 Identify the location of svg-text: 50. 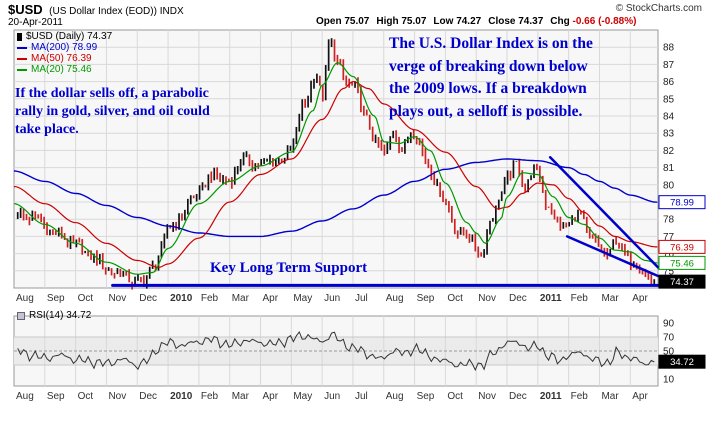
(669, 352).